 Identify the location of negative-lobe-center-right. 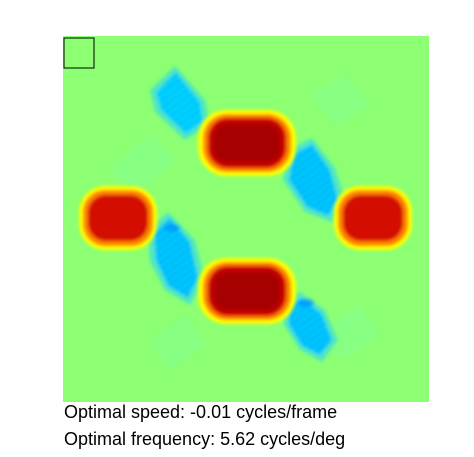
(314, 180).